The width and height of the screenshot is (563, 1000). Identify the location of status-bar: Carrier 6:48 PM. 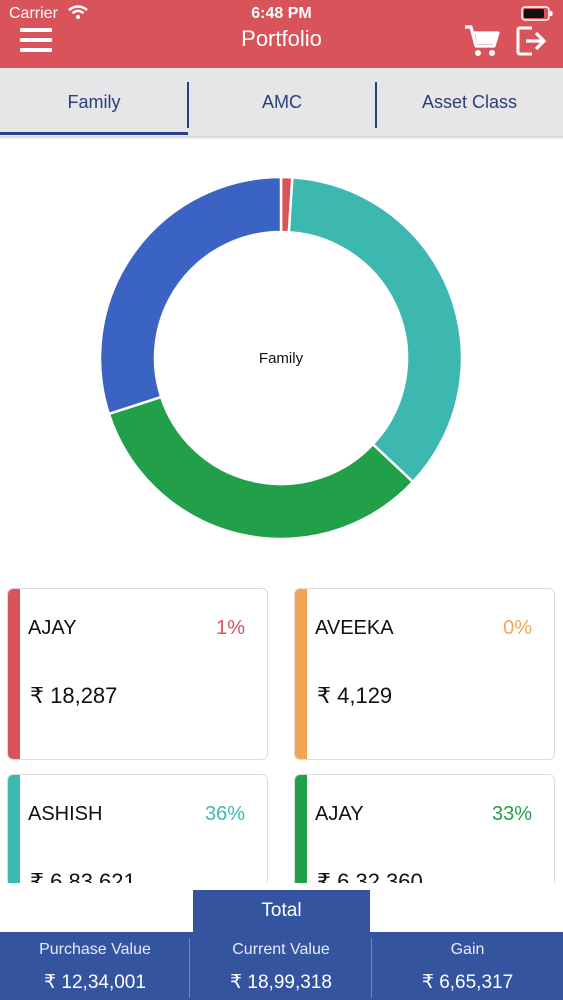
(281, 14).